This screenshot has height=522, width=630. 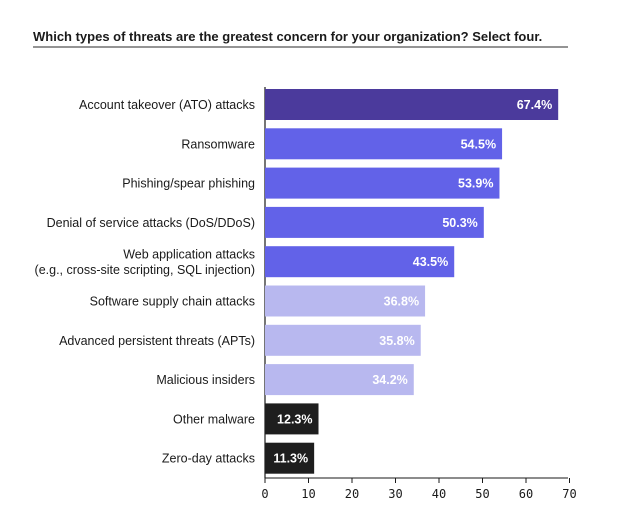 I want to click on x-tick-label-1: 10, so click(x=308, y=494).